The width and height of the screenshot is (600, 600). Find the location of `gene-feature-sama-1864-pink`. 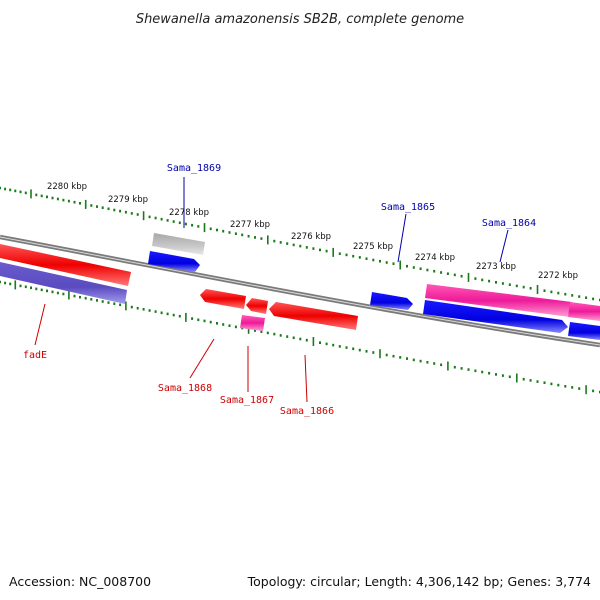

gene-feature-sama-1864-pink is located at coordinates (498, 300).